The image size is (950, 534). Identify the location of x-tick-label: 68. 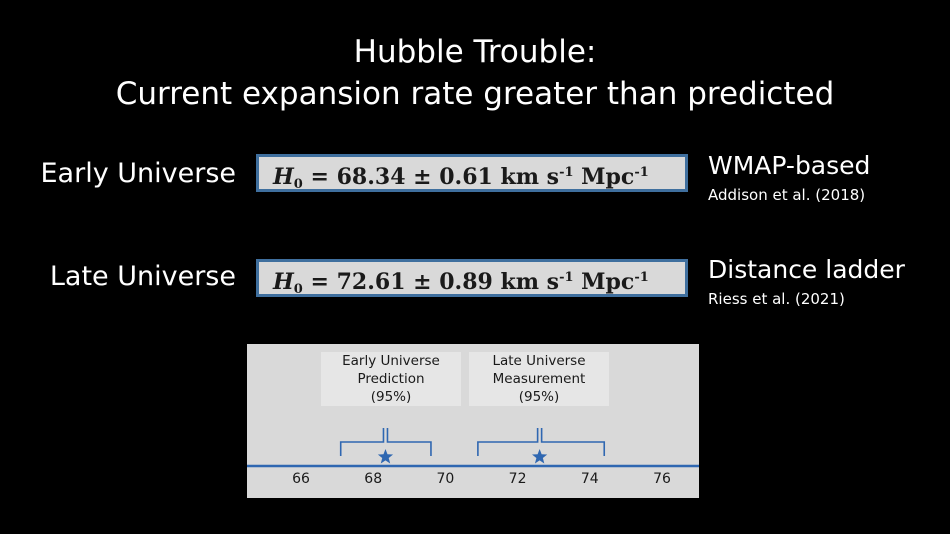
(373, 479).